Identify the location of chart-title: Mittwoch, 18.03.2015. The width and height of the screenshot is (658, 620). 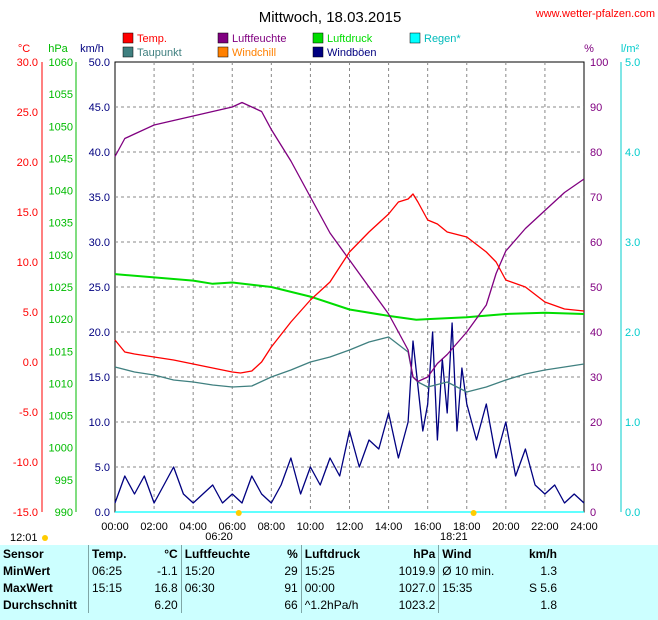
(330, 17).